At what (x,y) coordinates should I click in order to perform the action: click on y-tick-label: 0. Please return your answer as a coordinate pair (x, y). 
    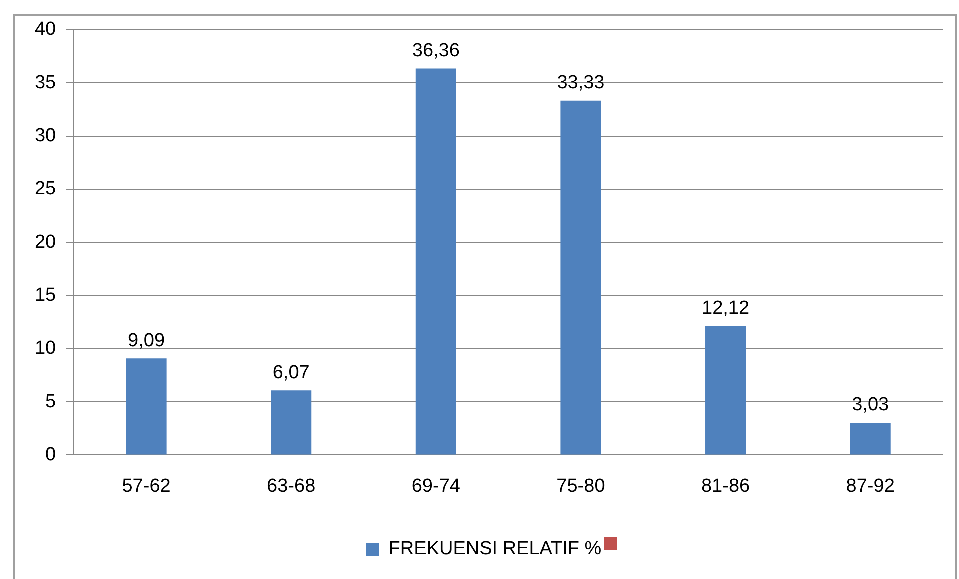
    Looking at the image, I should click on (51, 455).